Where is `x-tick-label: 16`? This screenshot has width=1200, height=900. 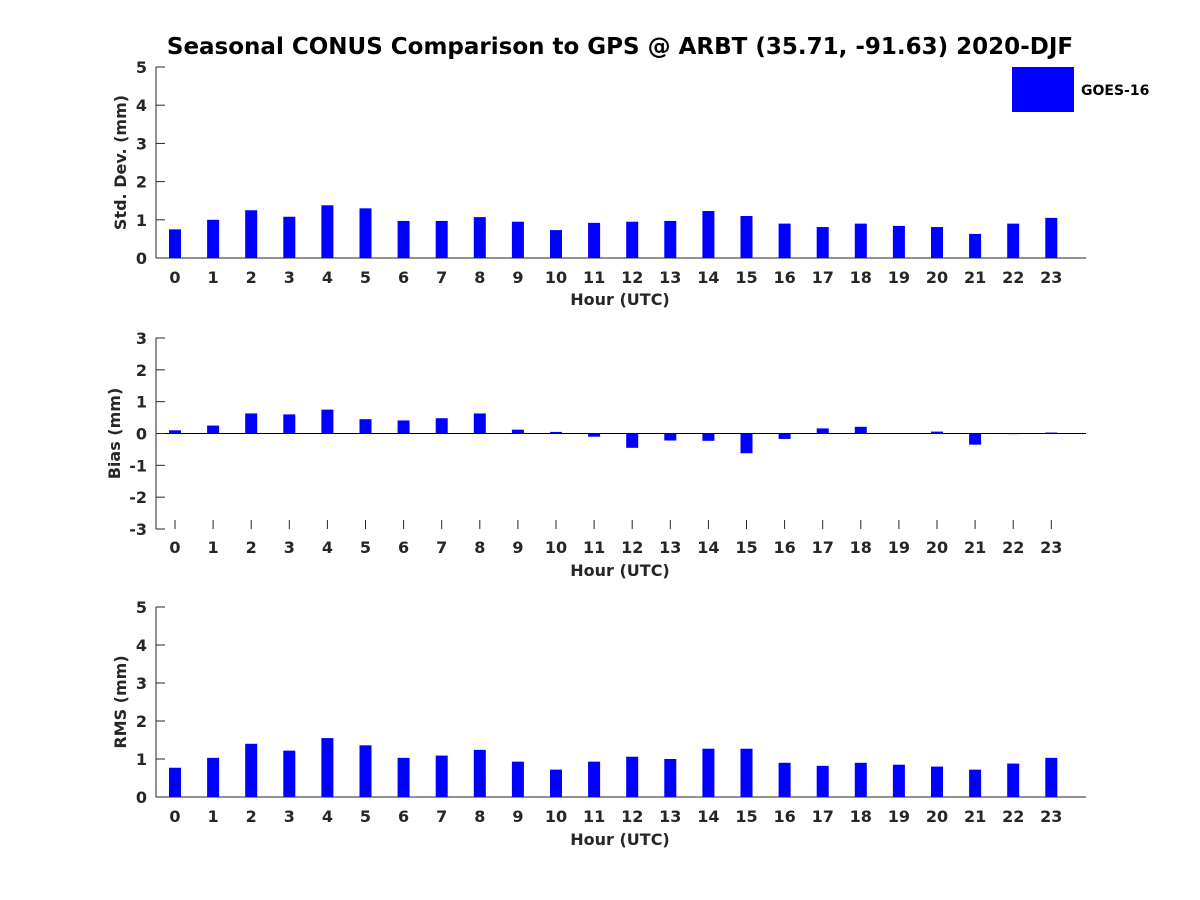 x-tick-label: 16 is located at coordinates (784, 547).